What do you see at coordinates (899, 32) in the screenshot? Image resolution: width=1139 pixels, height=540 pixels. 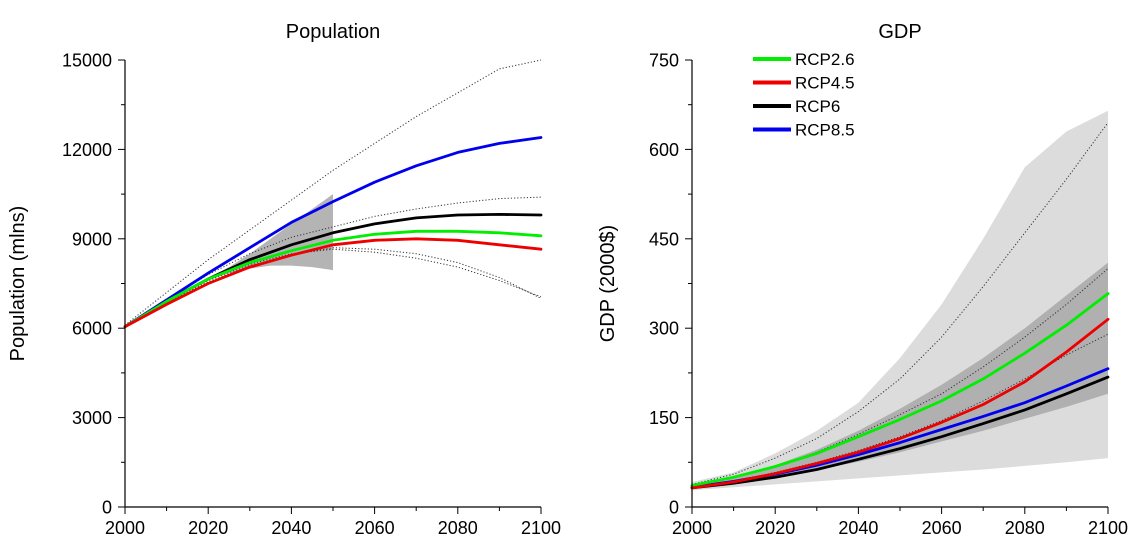 I see `chart-title: GDP` at bounding box center [899, 32].